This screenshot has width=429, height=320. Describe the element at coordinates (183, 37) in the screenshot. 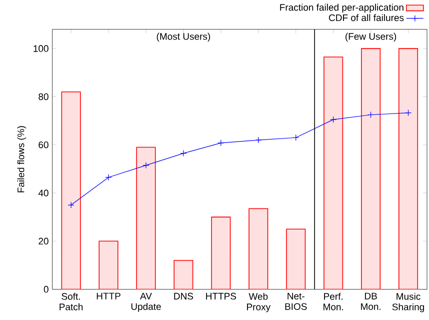

I see `annotation: (Most Users)` at that location.